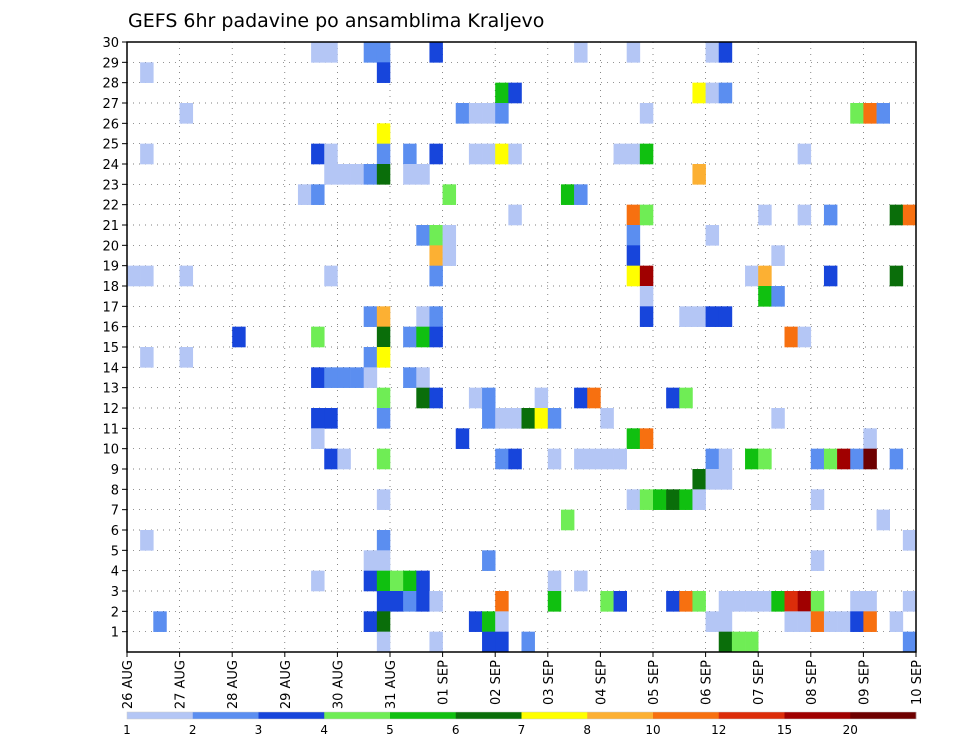 Image resolution: width=960 pixels, height=742 pixels. Describe the element at coordinates (115, 633) in the screenshot. I see `y-tick-label: 1` at that location.